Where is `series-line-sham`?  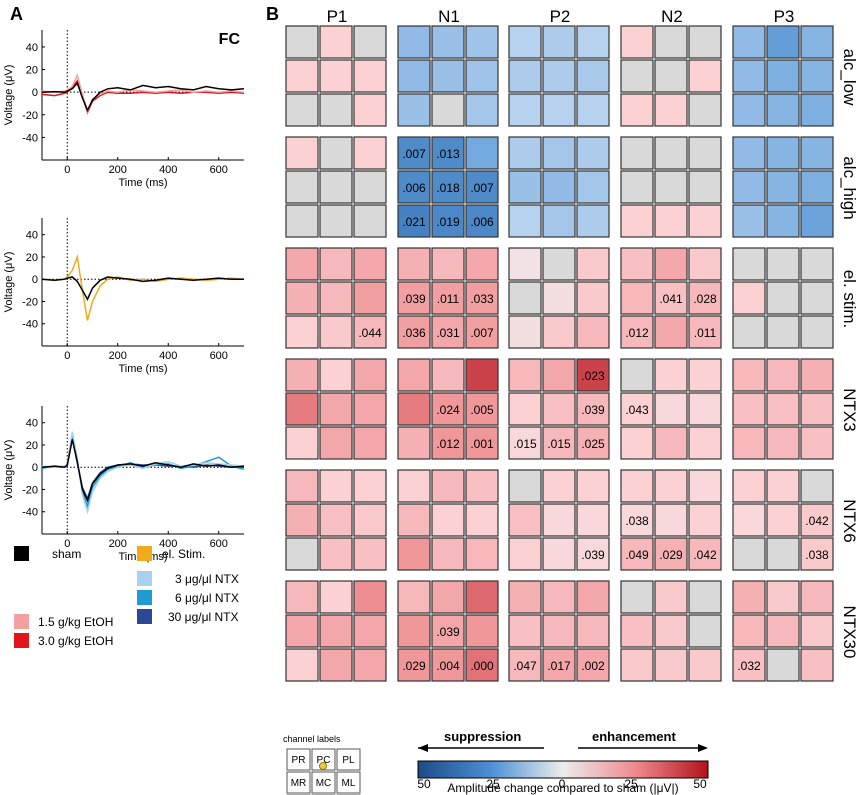 series-line-sham is located at coordinates (143, 97).